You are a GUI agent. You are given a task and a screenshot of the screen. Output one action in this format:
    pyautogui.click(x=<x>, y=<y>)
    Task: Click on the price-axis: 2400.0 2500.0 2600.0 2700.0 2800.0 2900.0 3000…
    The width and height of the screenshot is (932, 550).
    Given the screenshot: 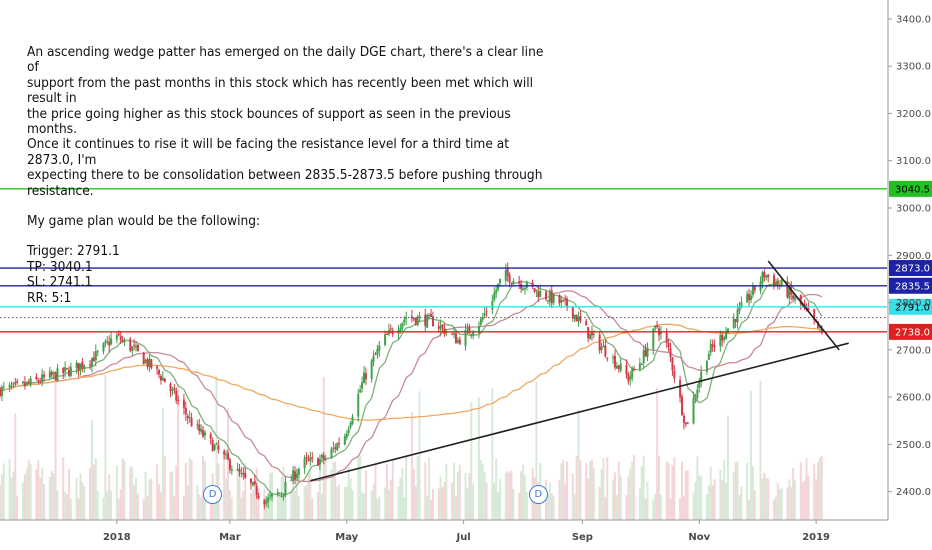 What is the action you would take?
    pyautogui.click(x=909, y=260)
    